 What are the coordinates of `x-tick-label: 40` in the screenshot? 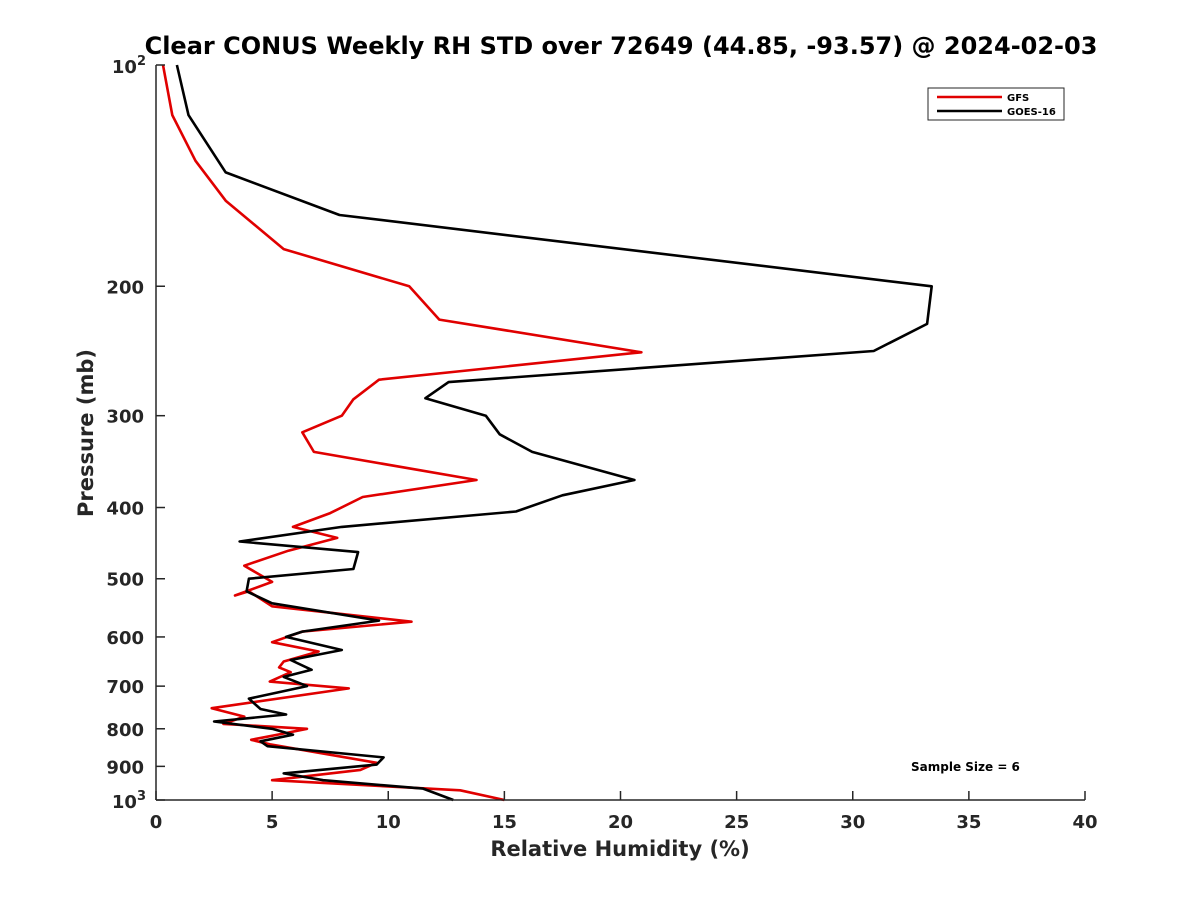 It's located at (1084, 822).